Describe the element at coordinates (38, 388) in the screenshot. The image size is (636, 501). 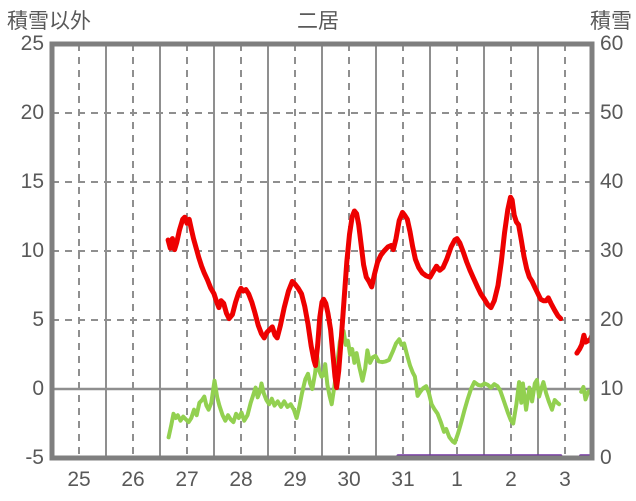
I see `left-axis-tick: 0` at that location.